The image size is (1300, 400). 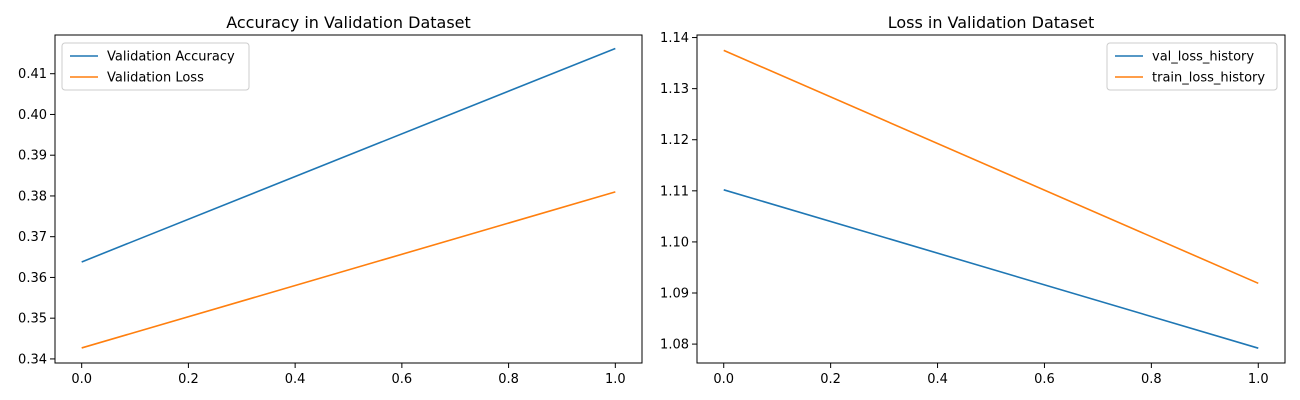 I want to click on legend: Validation Accuracy Validation Loss, so click(x=155, y=66).